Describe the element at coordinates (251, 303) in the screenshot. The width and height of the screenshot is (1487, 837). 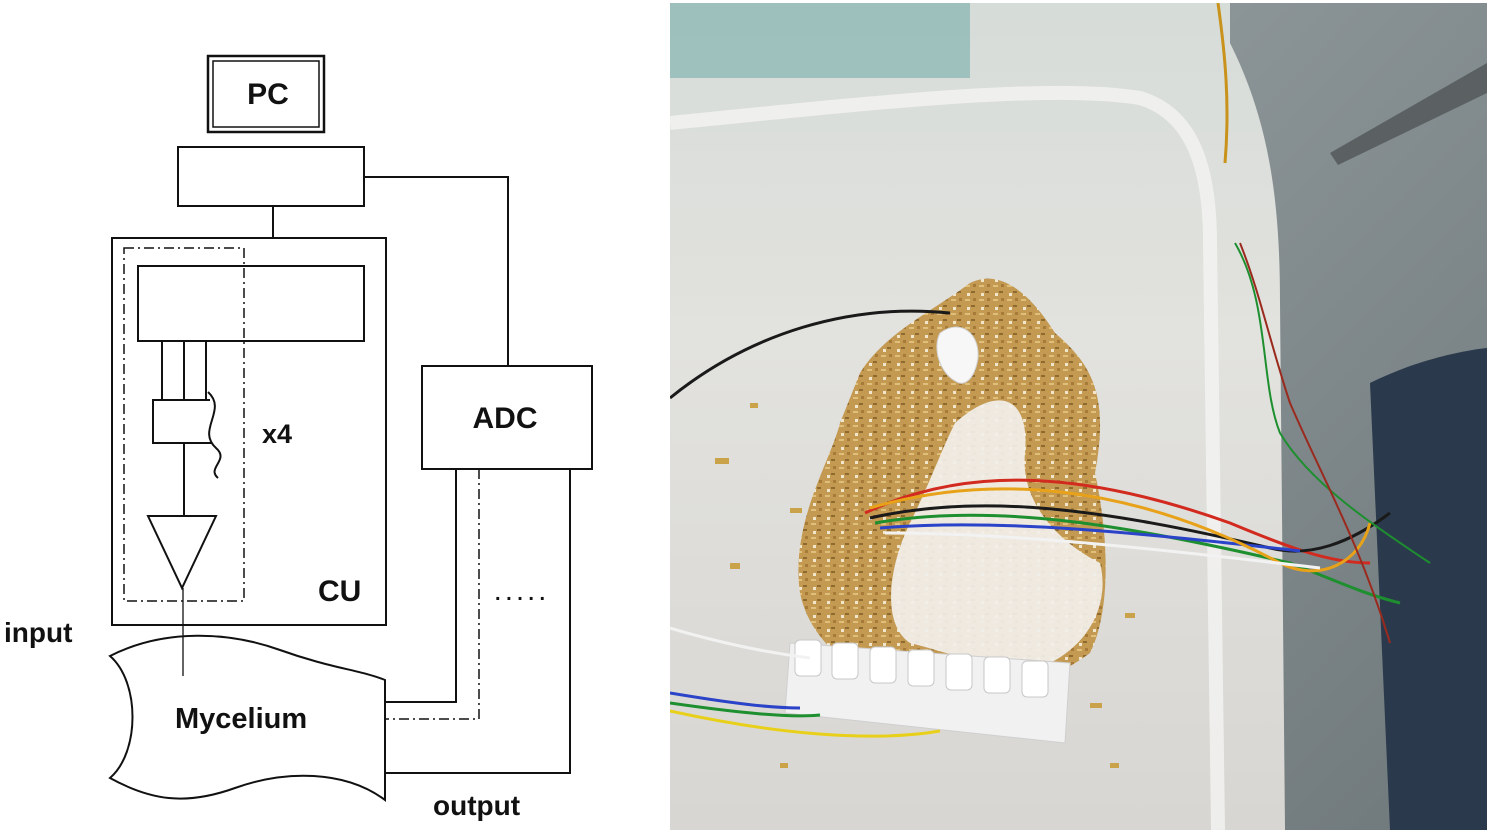
I see `generator-box` at that location.